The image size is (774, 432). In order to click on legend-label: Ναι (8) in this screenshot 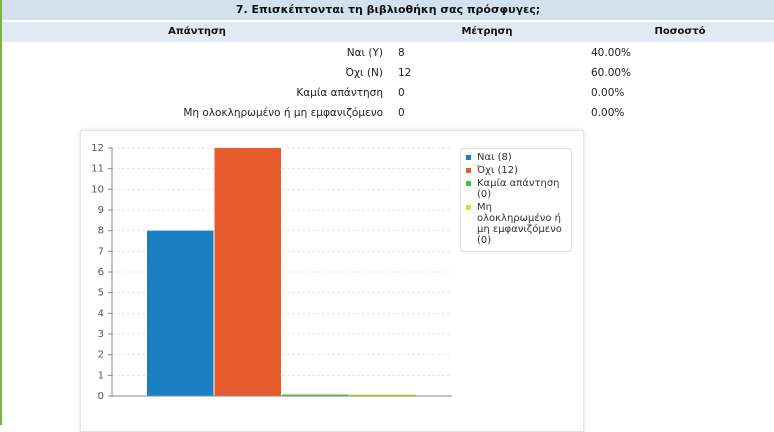, I will do `click(494, 157)`.